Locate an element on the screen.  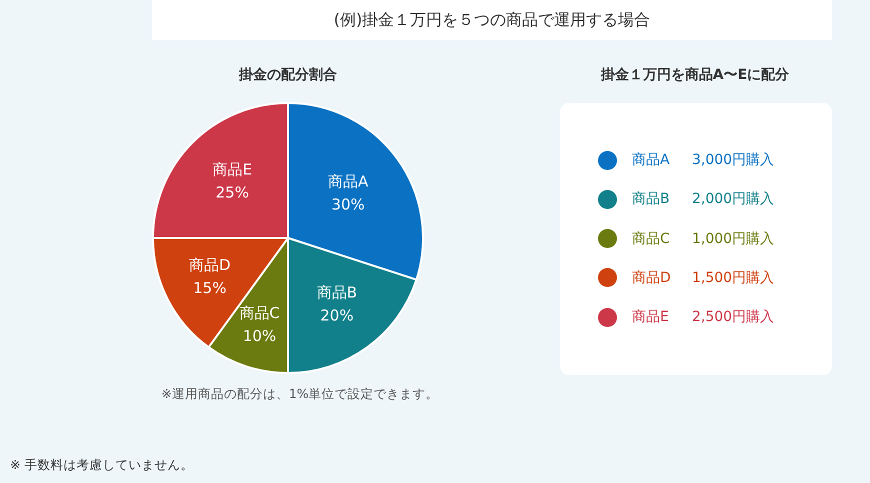
category-label: 商品C is located at coordinates (651, 239).